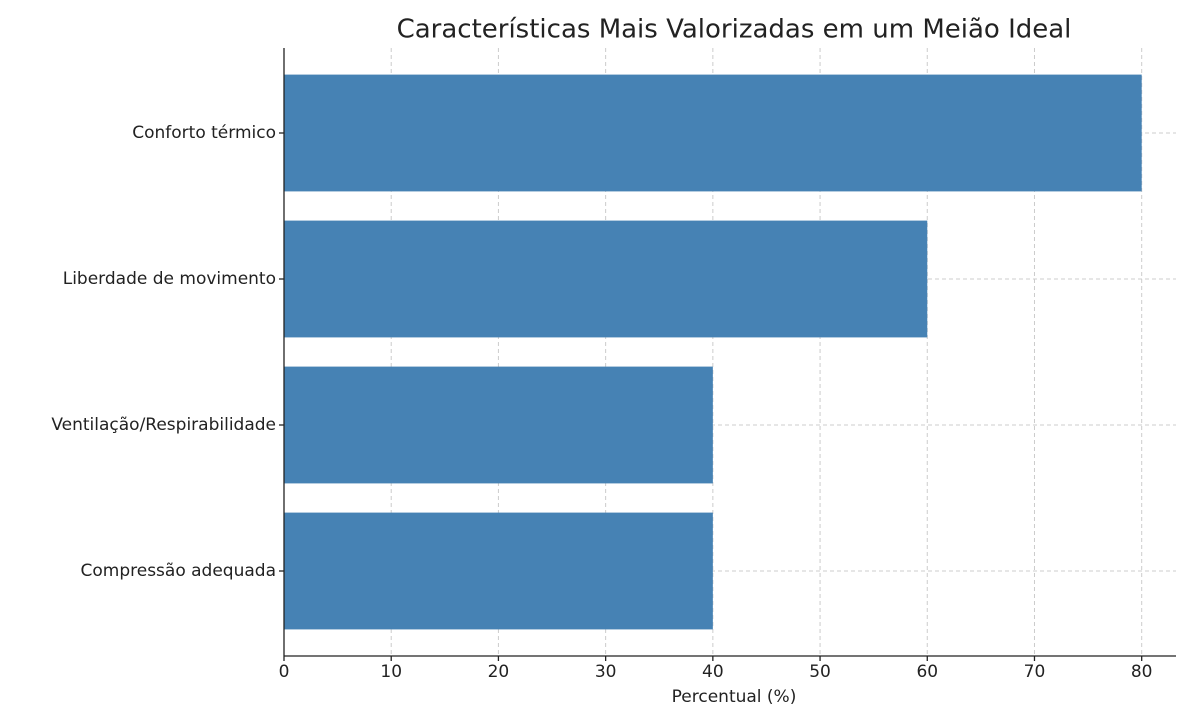 This screenshot has height=707, width=1177. What do you see at coordinates (169, 279) in the screenshot?
I see `y-tick-label: Liberdade de movimento` at bounding box center [169, 279].